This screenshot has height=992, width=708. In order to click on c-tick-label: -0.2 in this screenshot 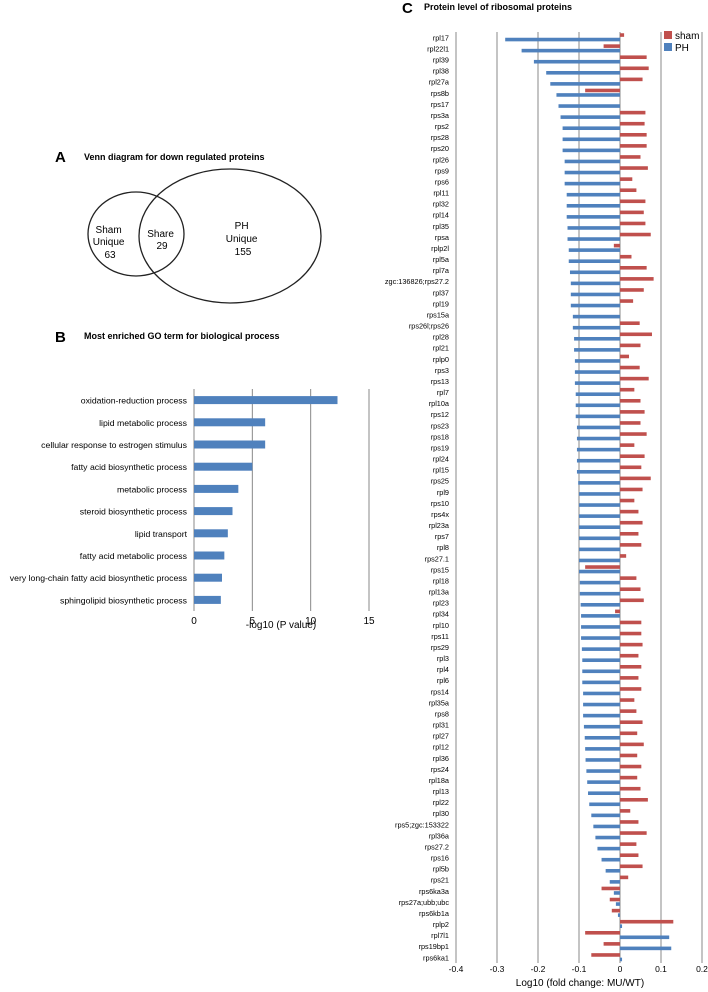, I will do `click(538, 969)`.